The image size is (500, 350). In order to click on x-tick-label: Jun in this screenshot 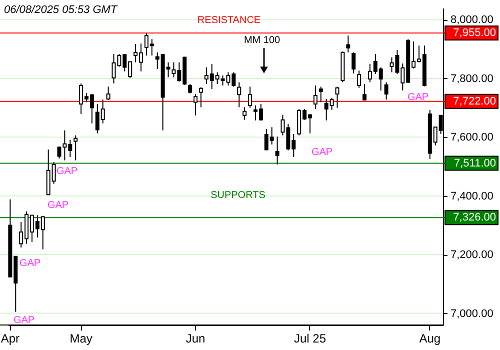, I will do `click(196, 339)`.